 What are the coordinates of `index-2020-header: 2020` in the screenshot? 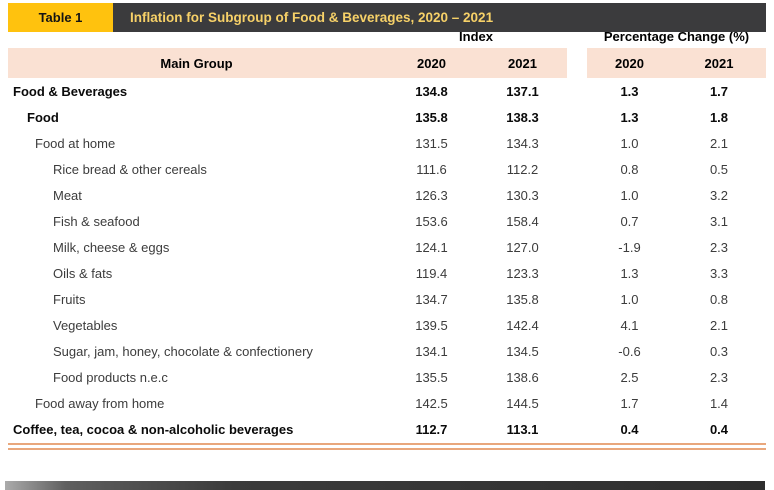 It's located at (431, 63).